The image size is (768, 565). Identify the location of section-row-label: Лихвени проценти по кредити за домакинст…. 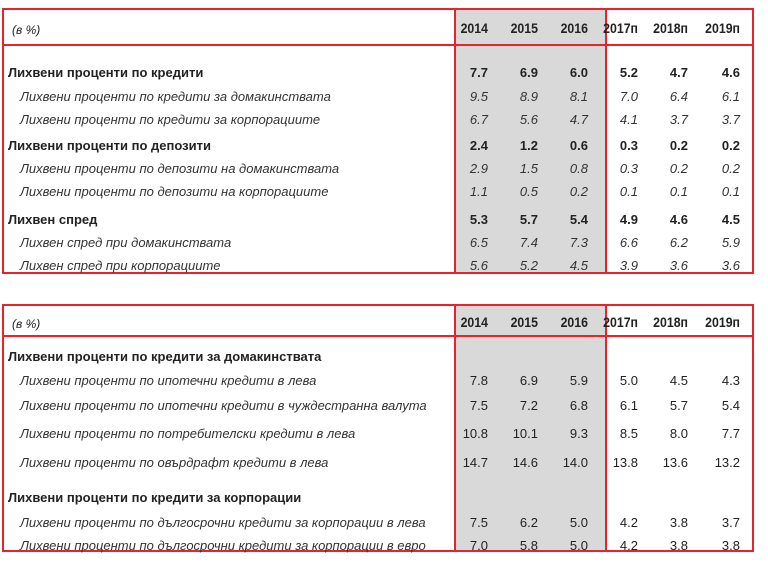
(165, 356).